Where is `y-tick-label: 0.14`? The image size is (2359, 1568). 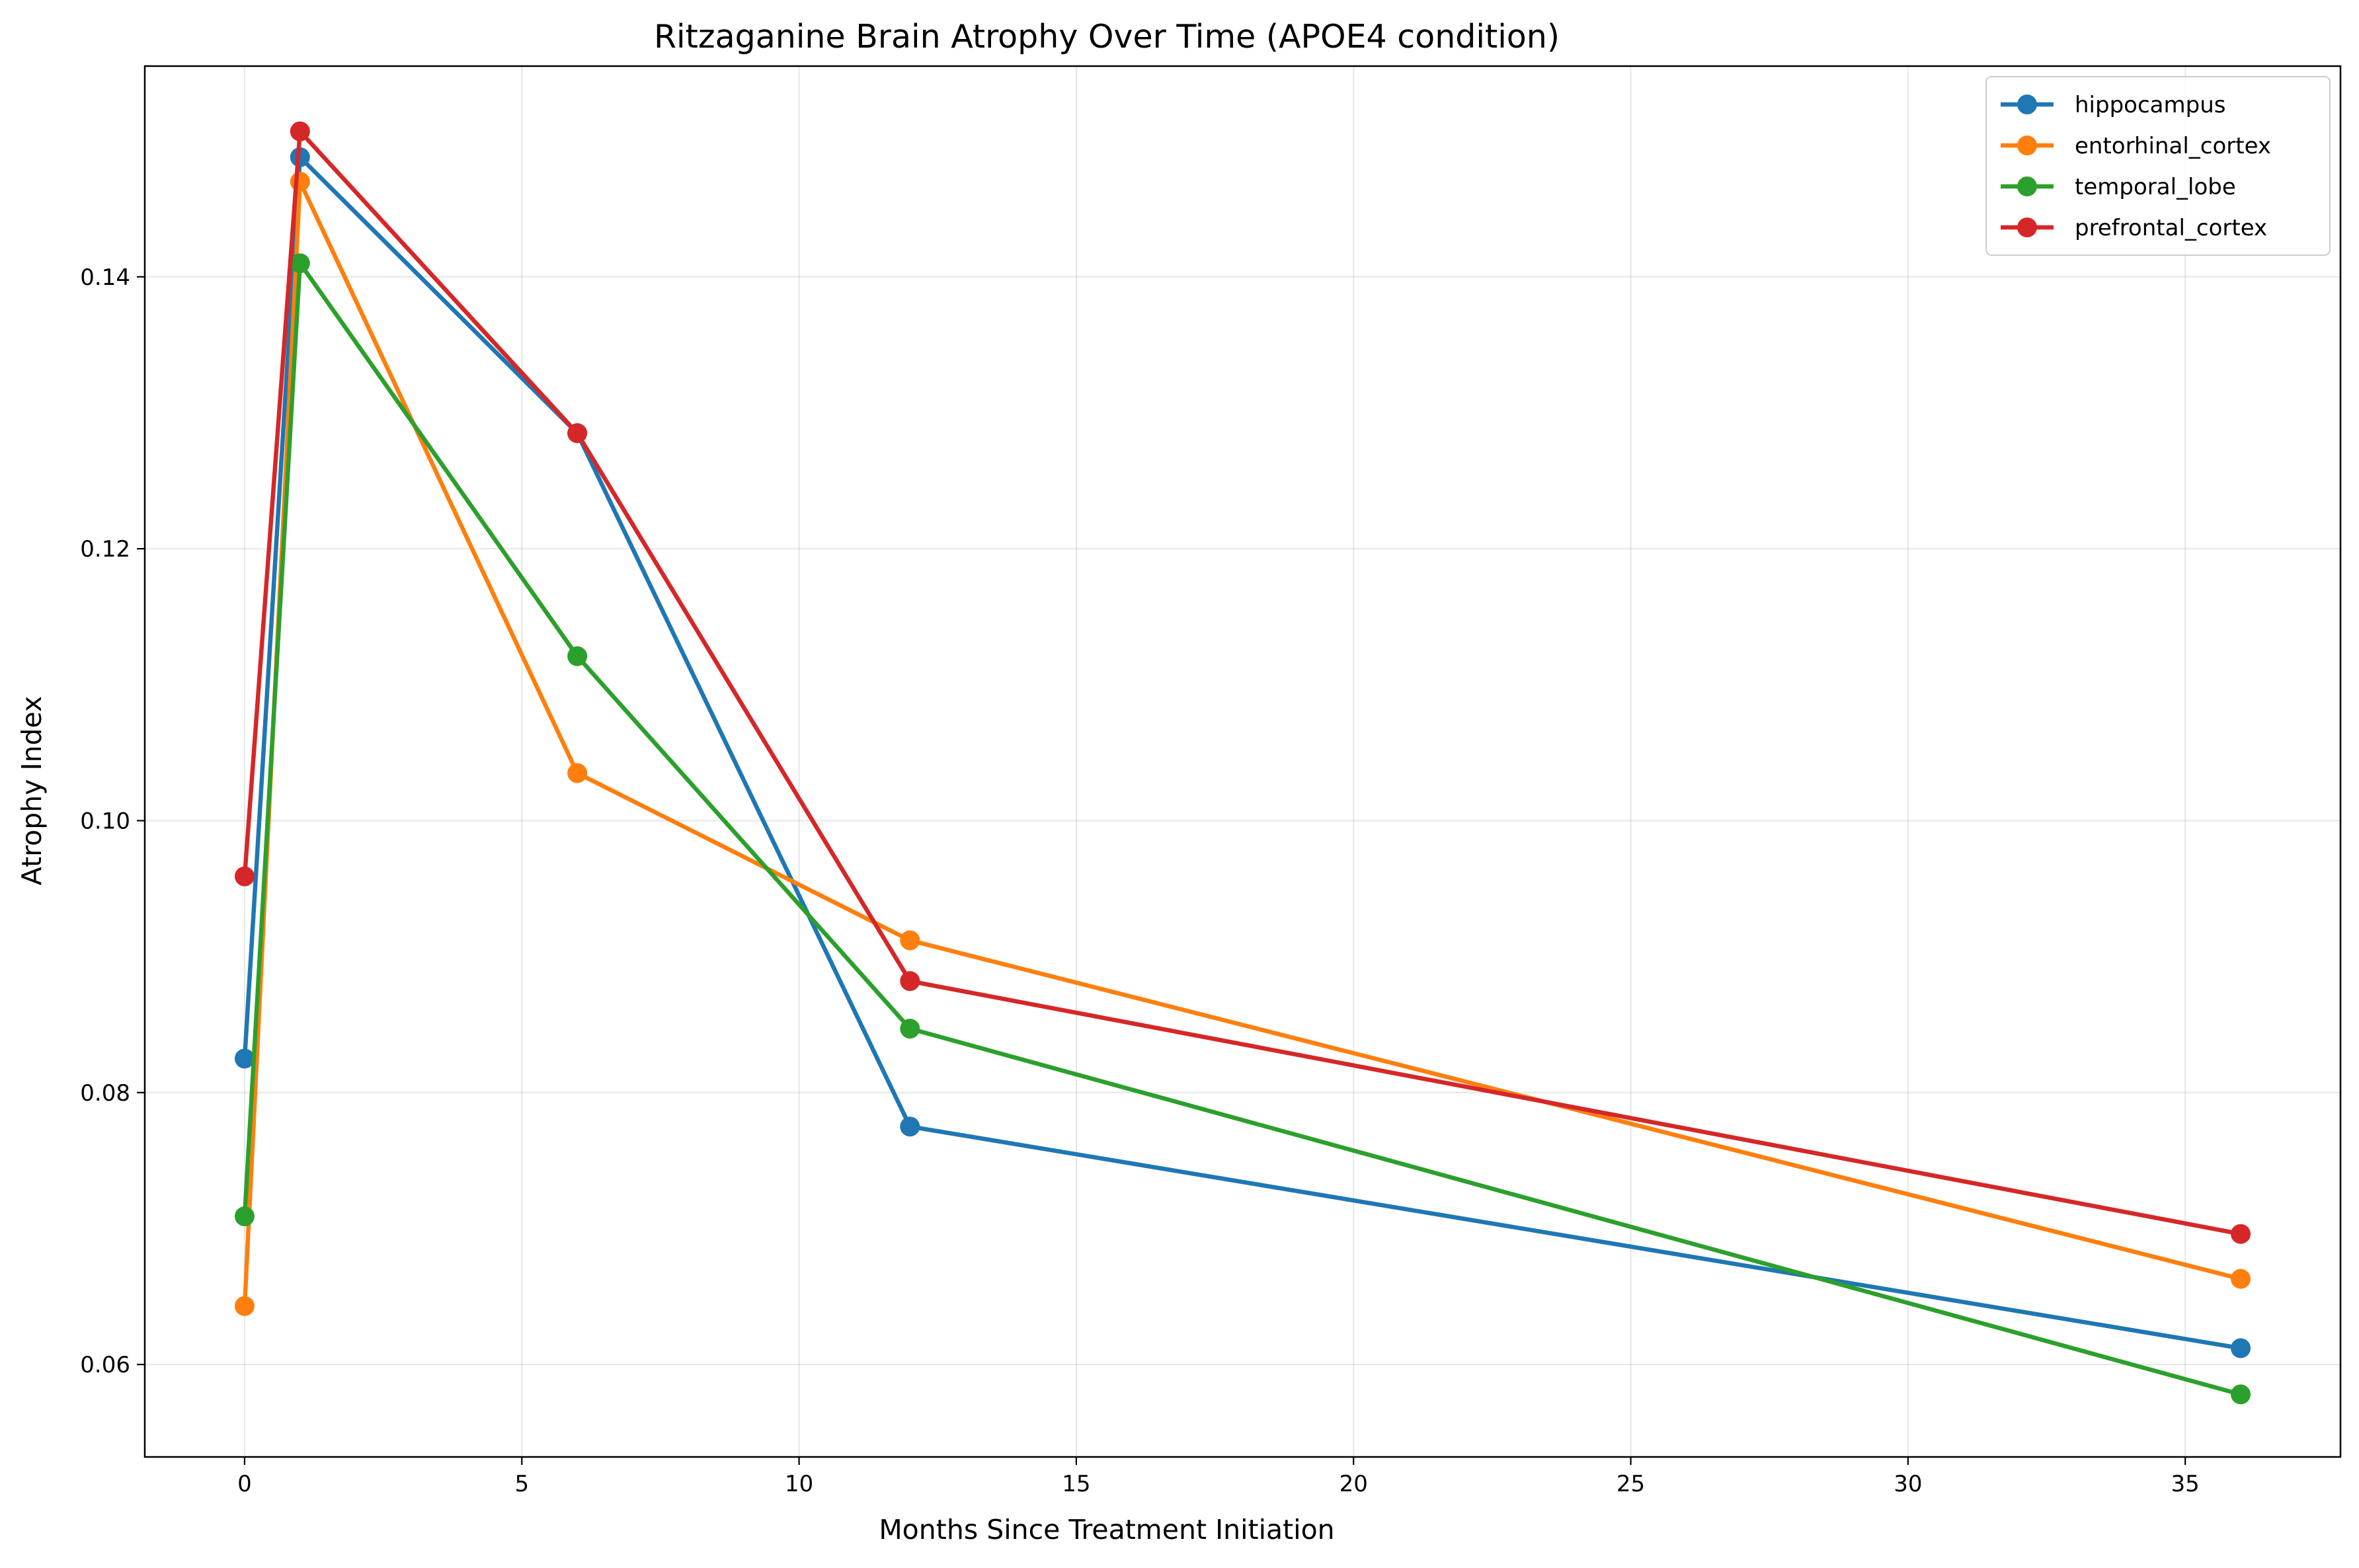
y-tick-label: 0.14 is located at coordinates (105, 277).